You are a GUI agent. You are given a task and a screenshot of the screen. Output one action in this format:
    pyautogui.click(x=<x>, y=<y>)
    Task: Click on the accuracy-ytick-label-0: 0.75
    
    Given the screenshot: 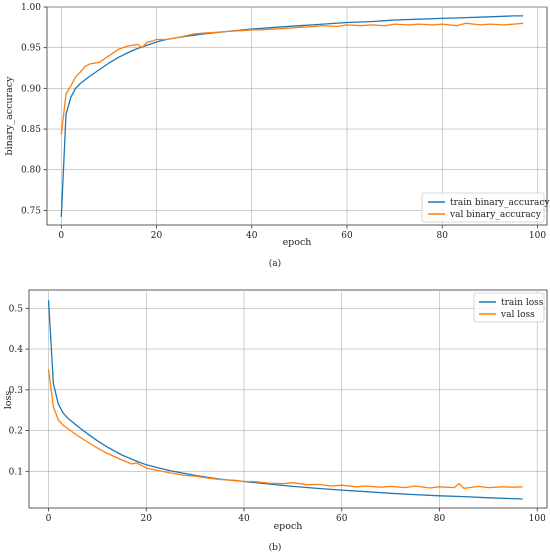 What is the action you would take?
    pyautogui.click(x=31, y=211)
    